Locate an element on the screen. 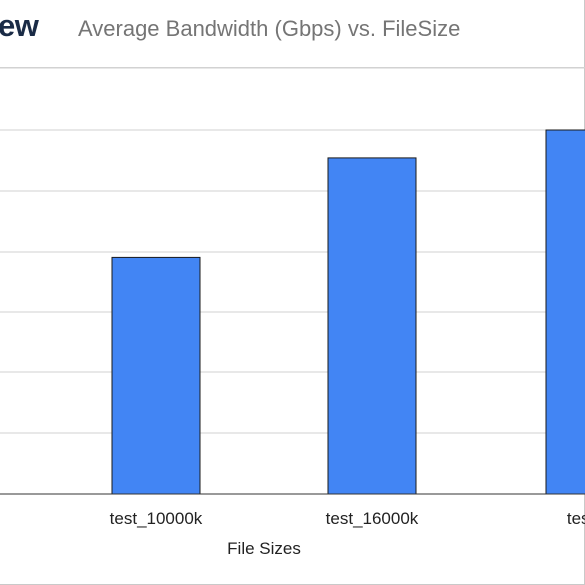 This screenshot has height=585, width=585. x-tick-label: test_16000k is located at coordinates (372, 518).